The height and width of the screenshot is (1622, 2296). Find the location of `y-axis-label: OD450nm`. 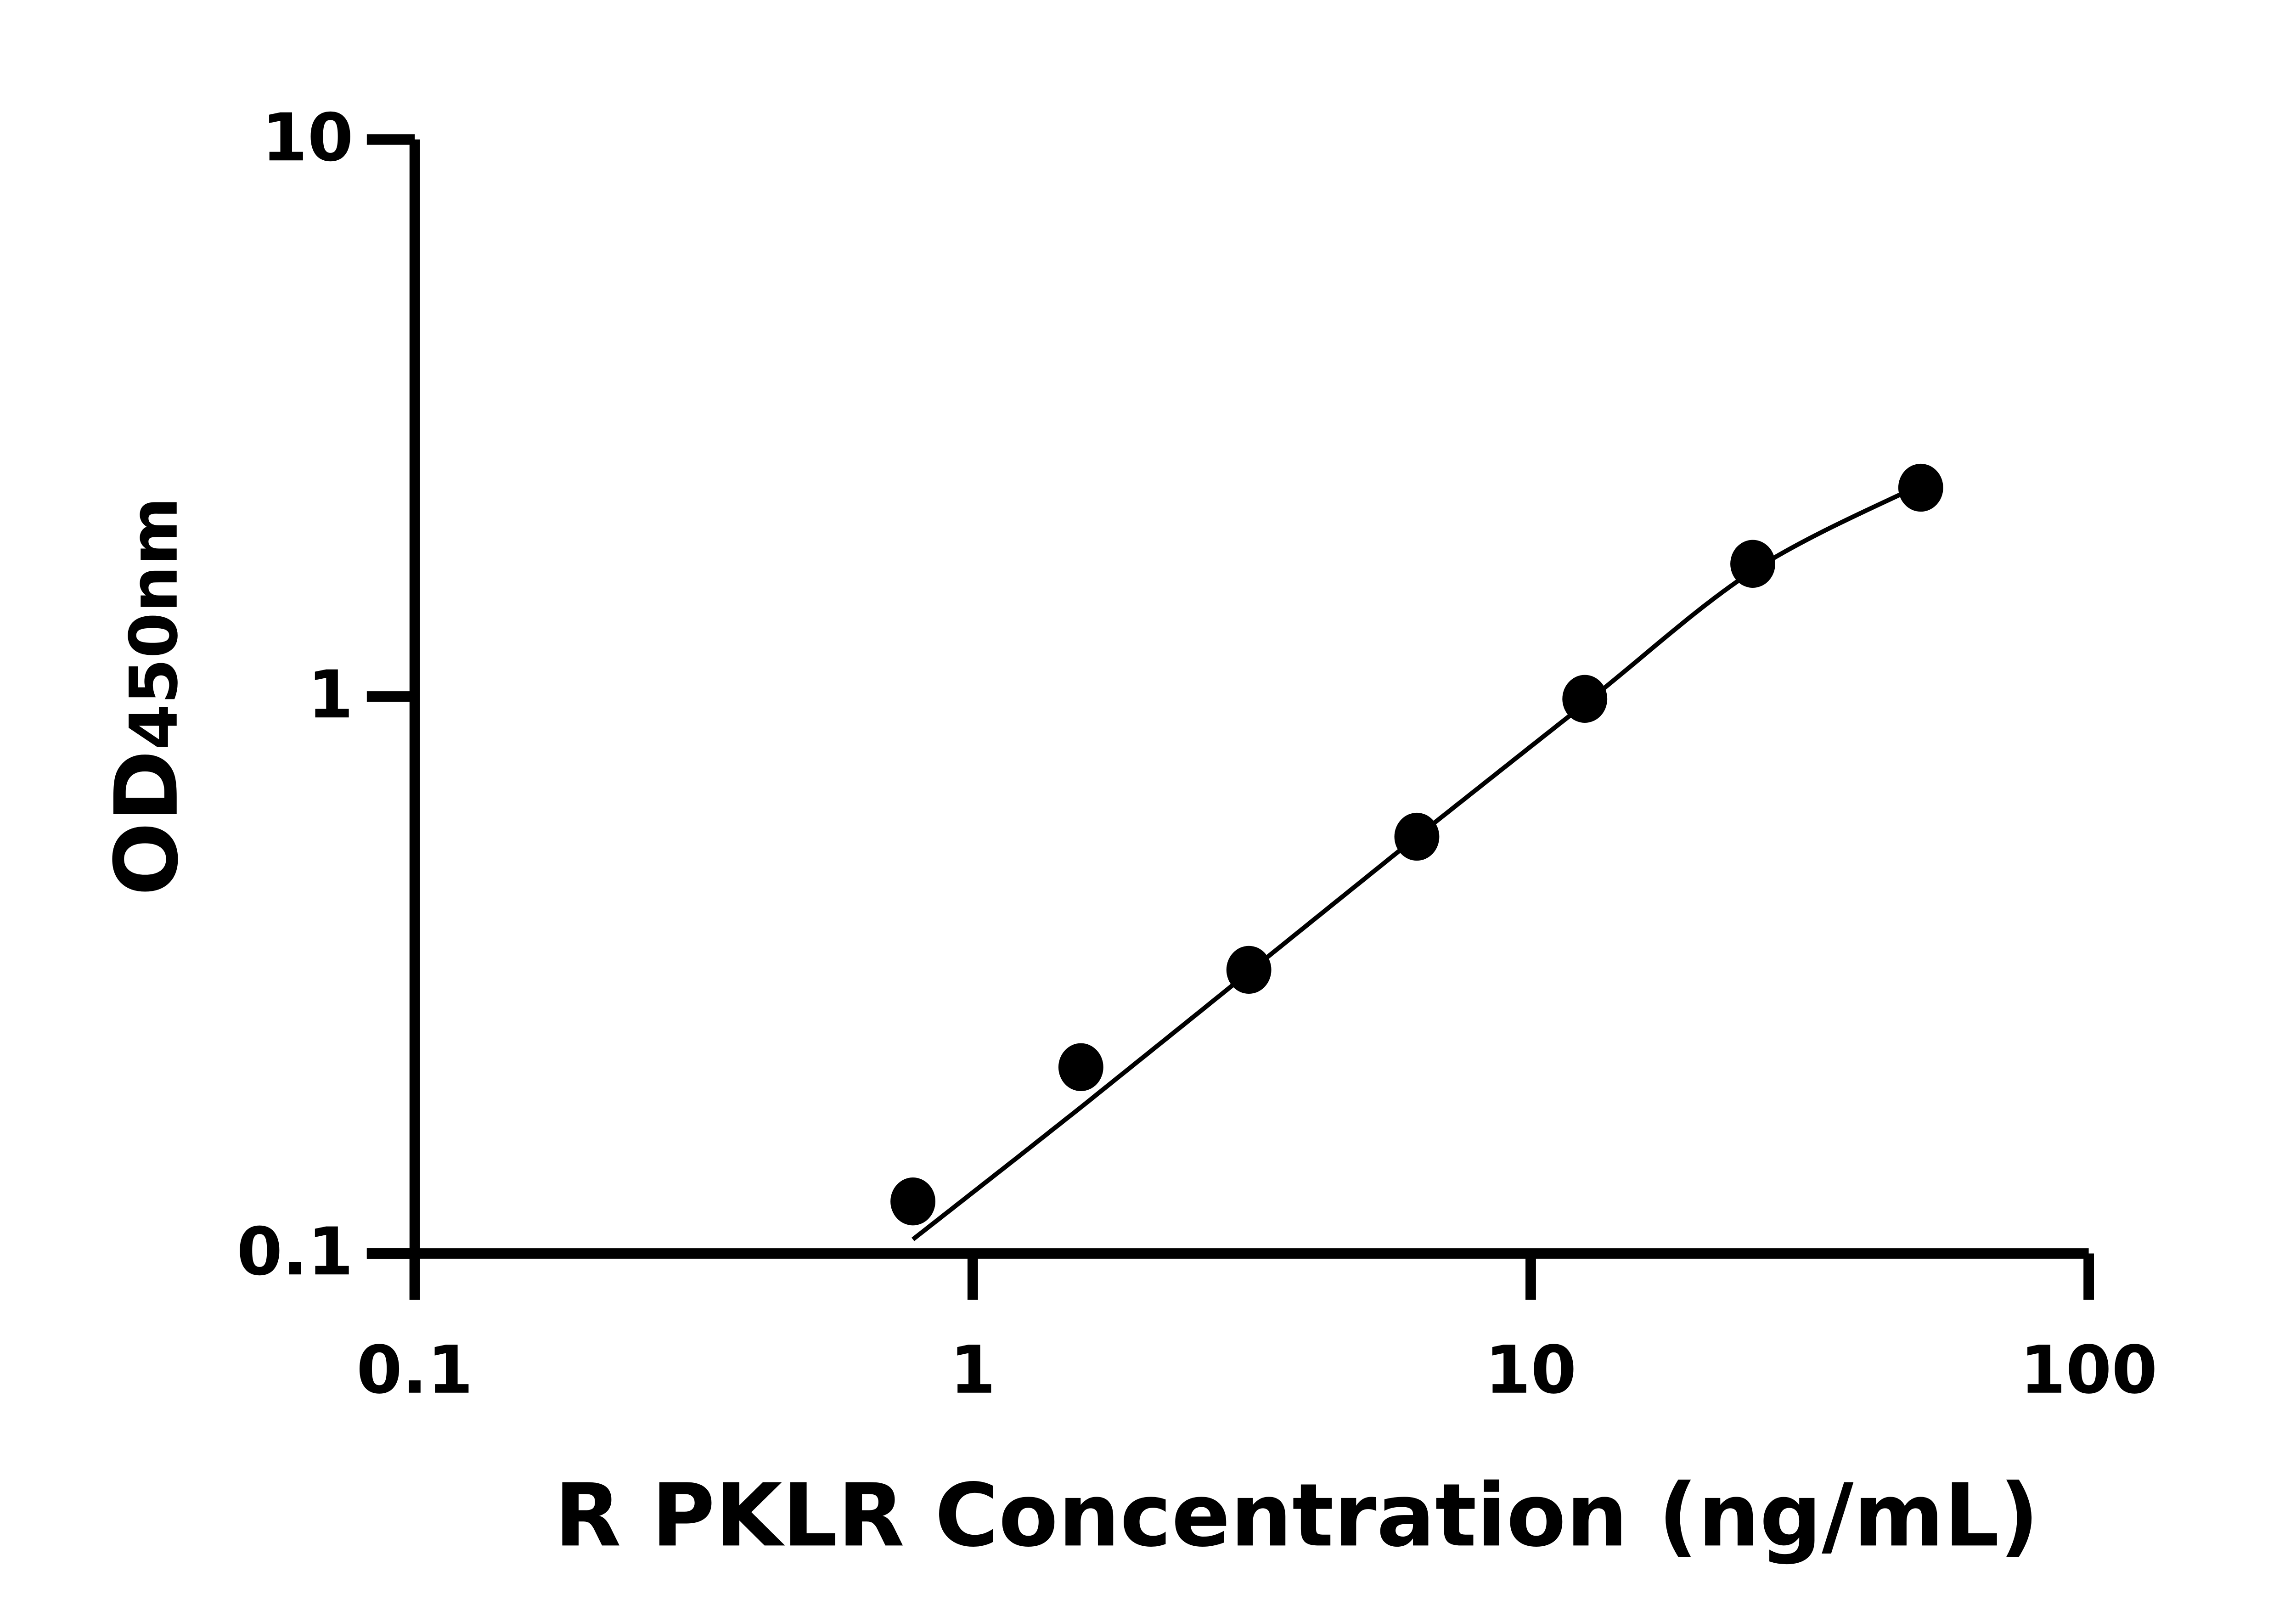

y-axis-label: OD450nm is located at coordinates (146, 697).